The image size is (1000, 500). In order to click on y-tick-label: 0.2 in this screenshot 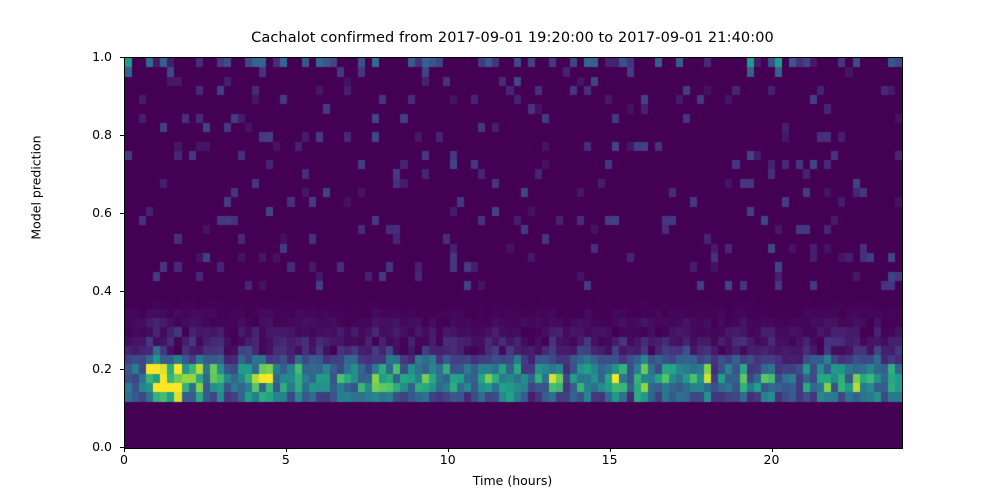, I will do `click(89, 368)`.